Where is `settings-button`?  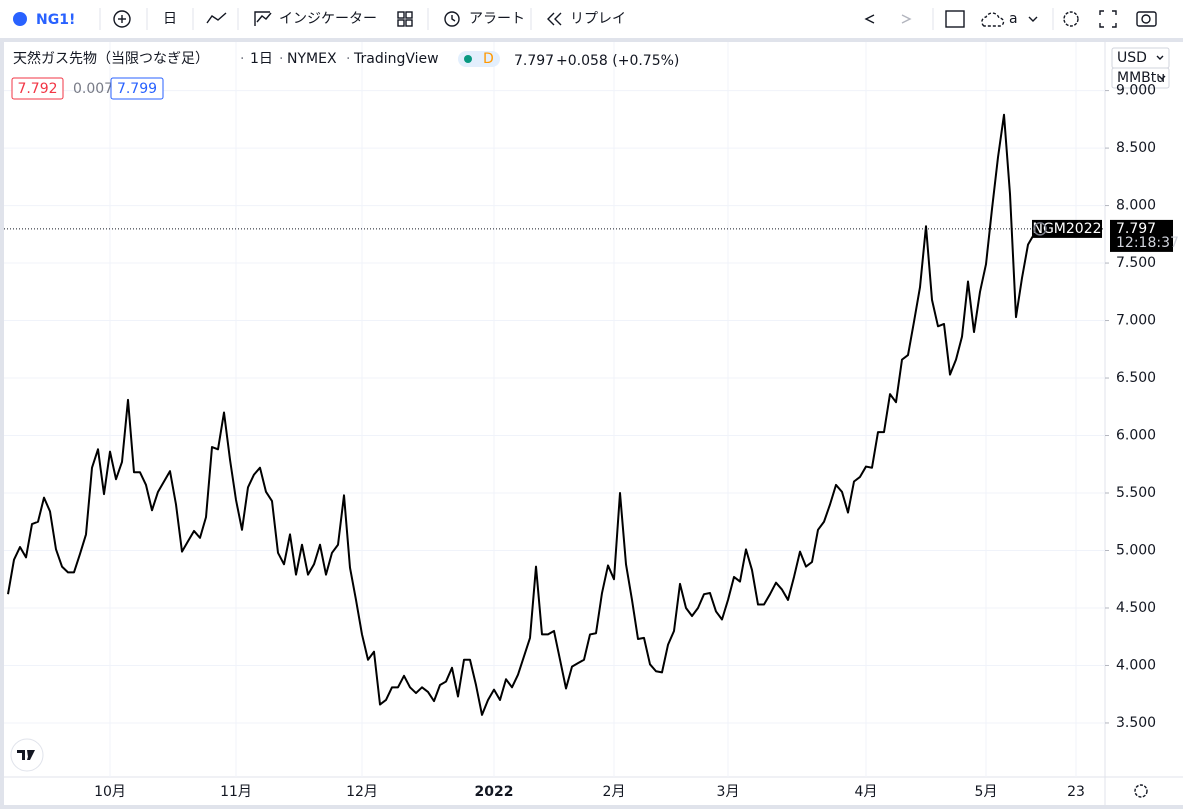
settings-button is located at coordinates (1071, 19).